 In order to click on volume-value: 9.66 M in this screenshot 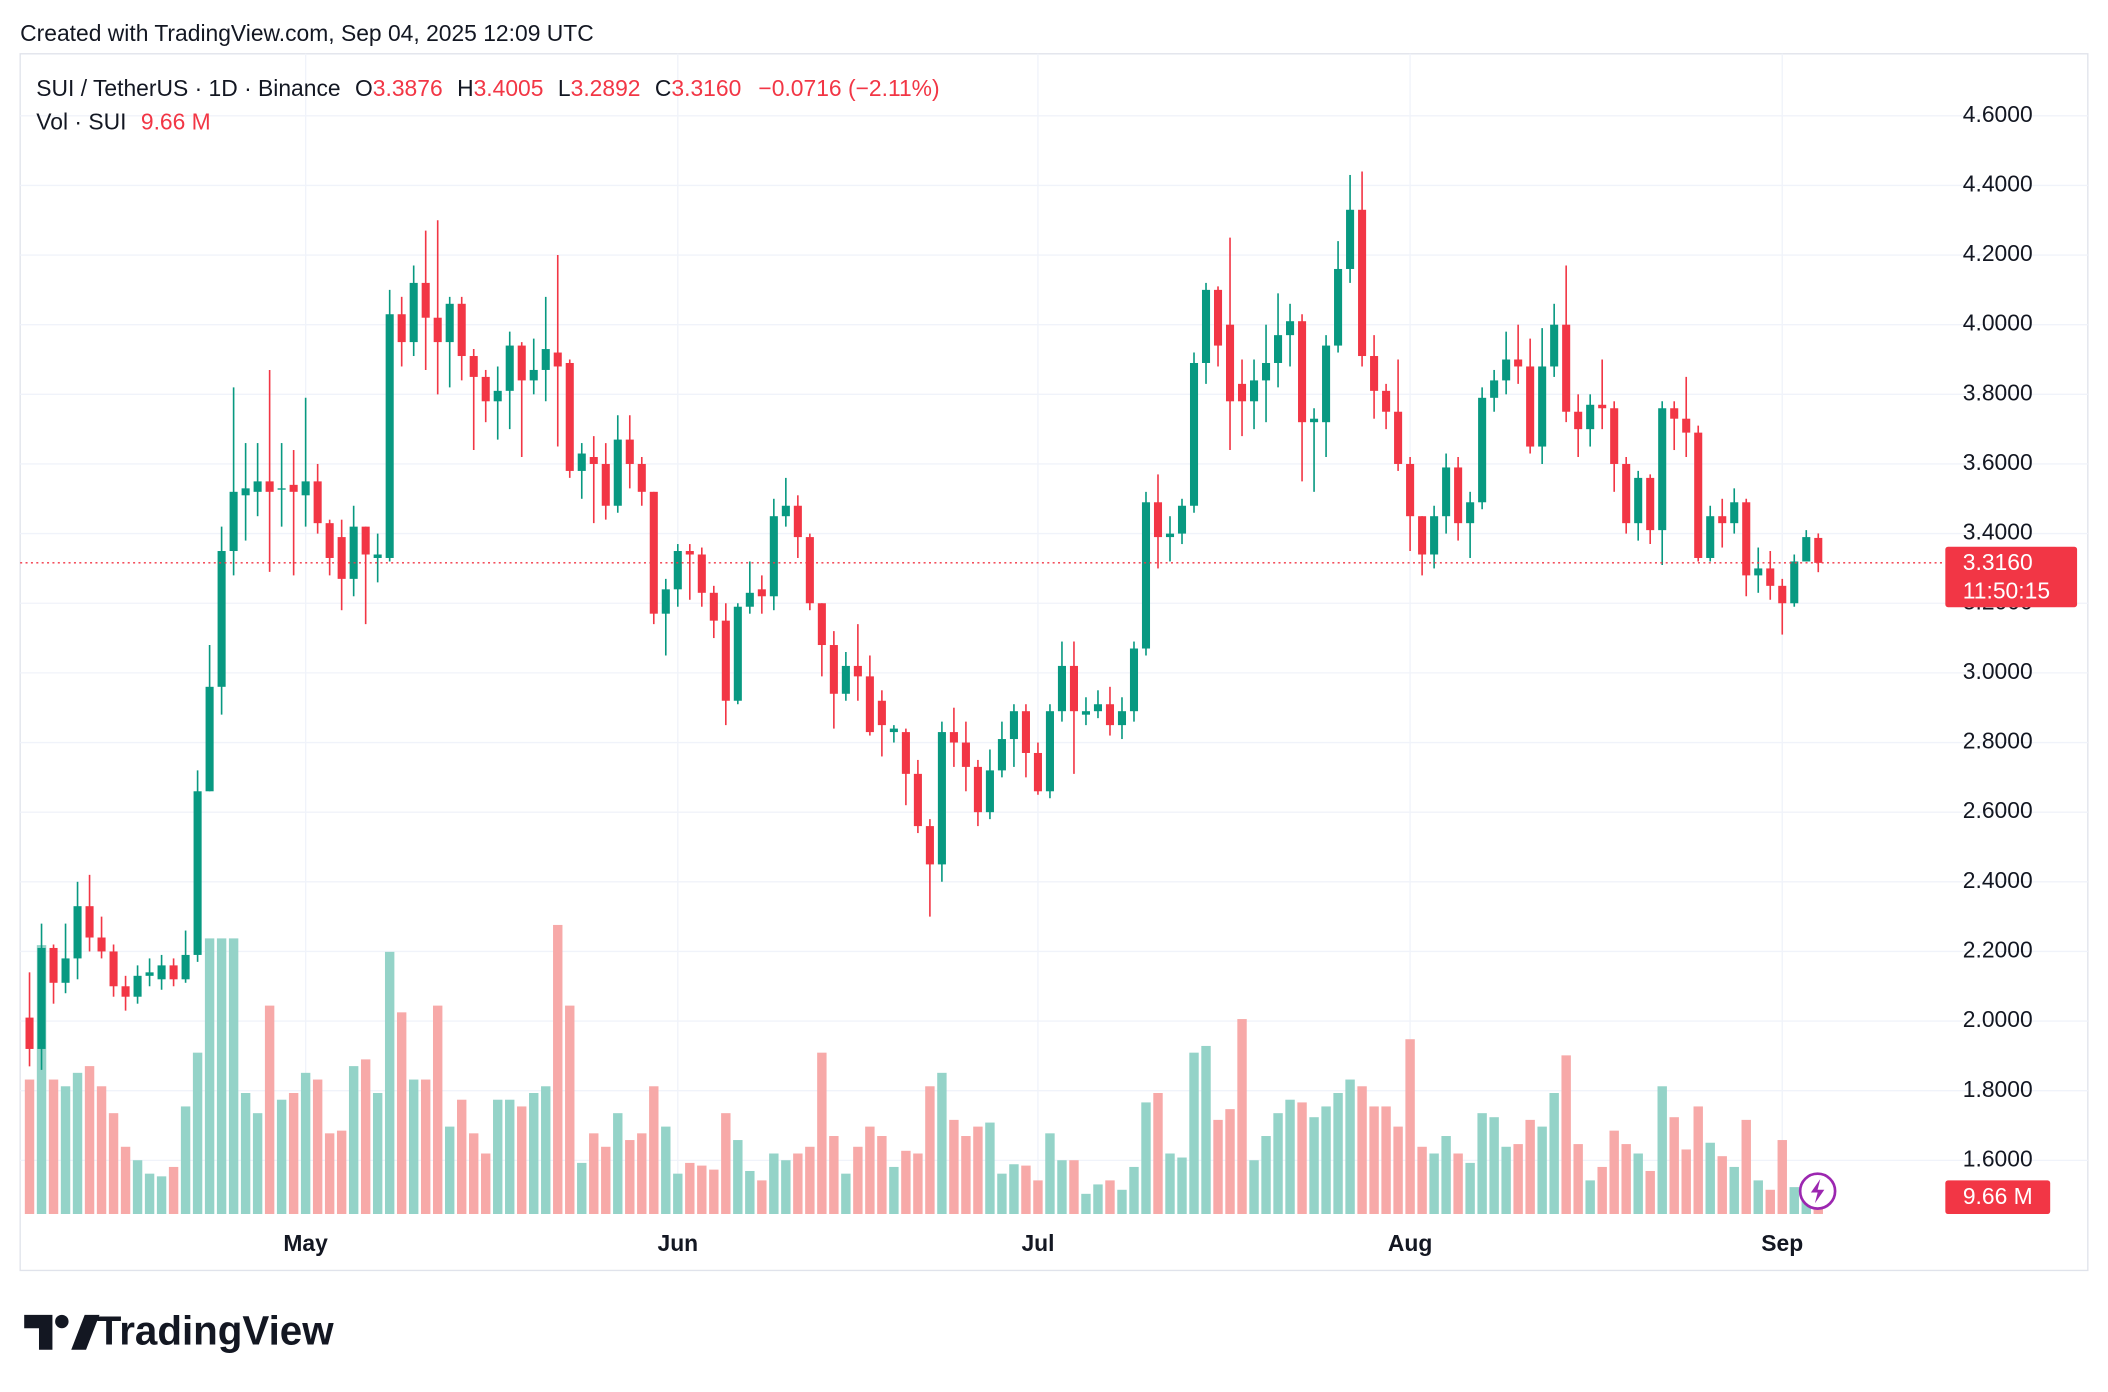, I will do `click(176, 122)`.